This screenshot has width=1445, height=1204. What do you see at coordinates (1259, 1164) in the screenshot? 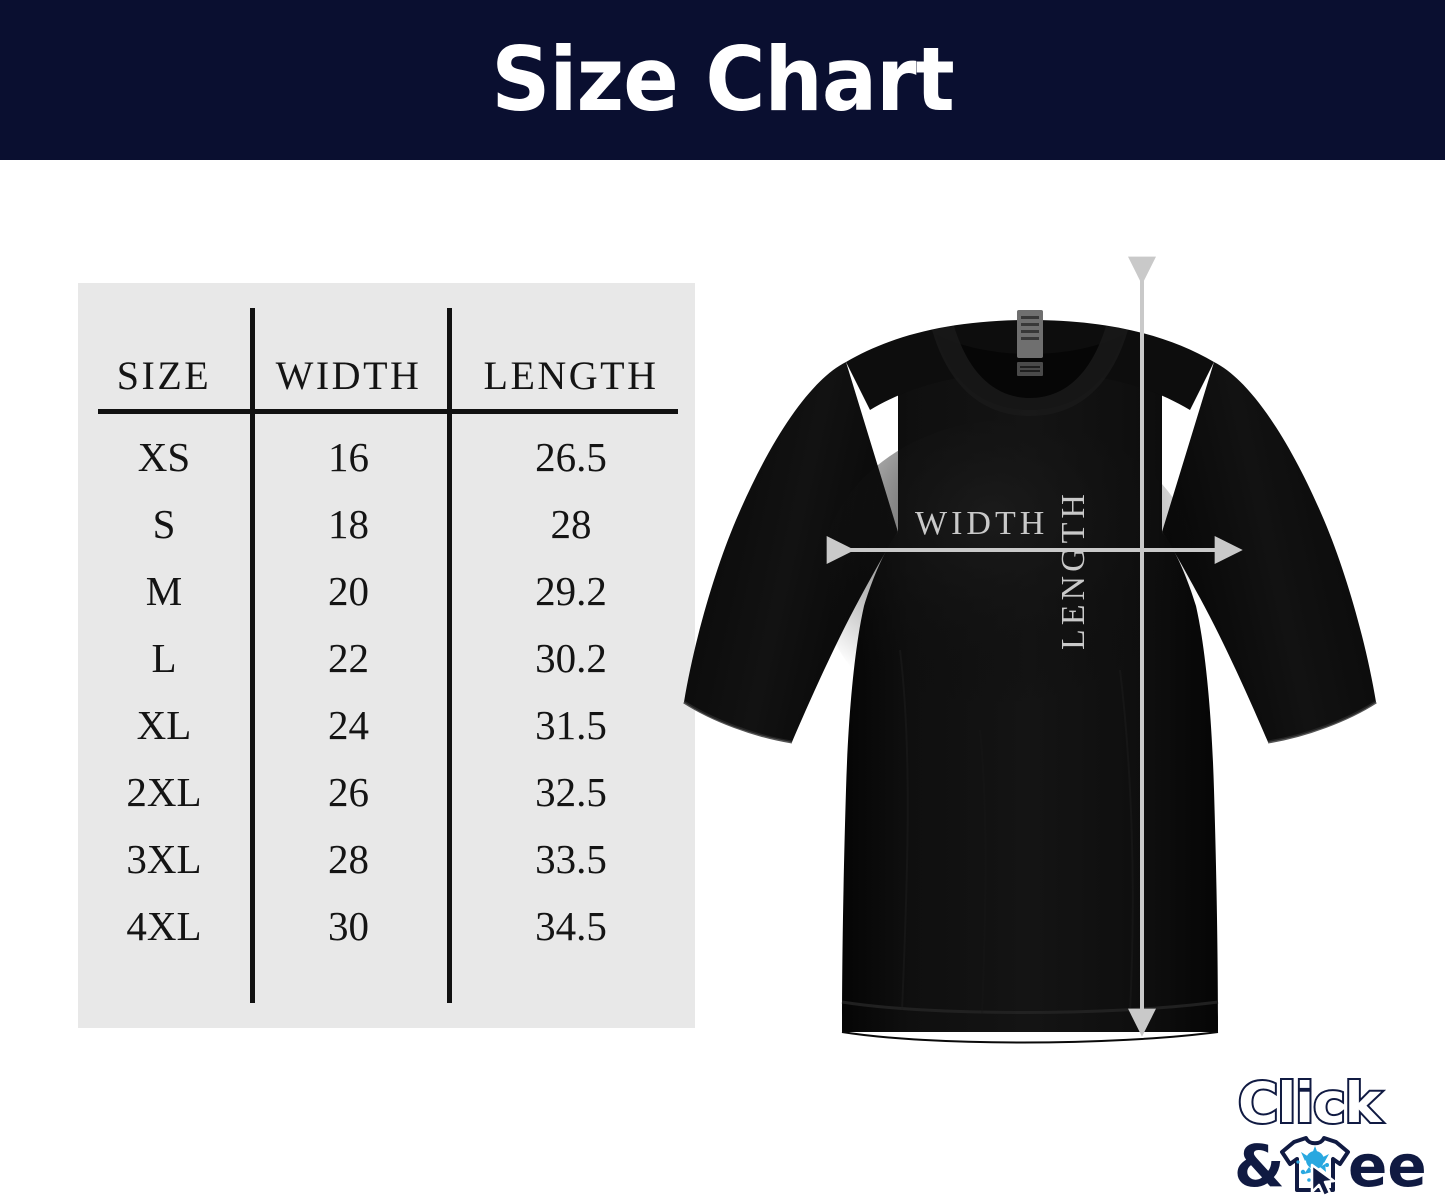
I see `logo-ampersand: &` at bounding box center [1259, 1164].